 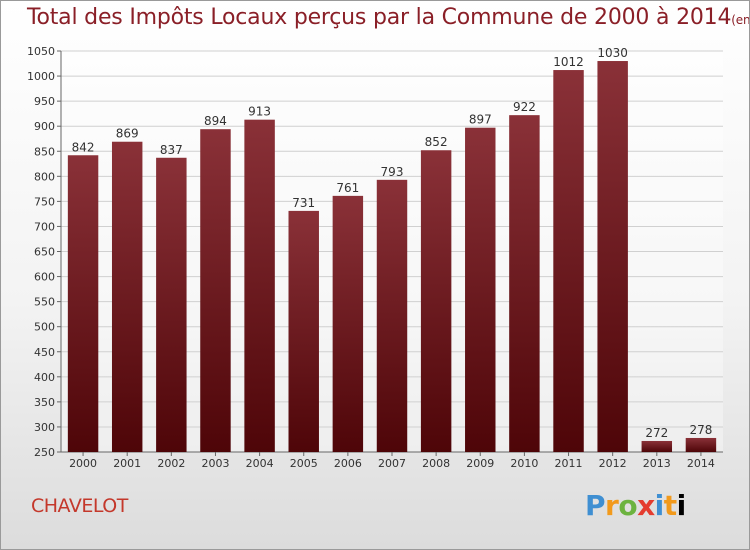 I want to click on bar-value-label: 897, so click(x=480, y=120).